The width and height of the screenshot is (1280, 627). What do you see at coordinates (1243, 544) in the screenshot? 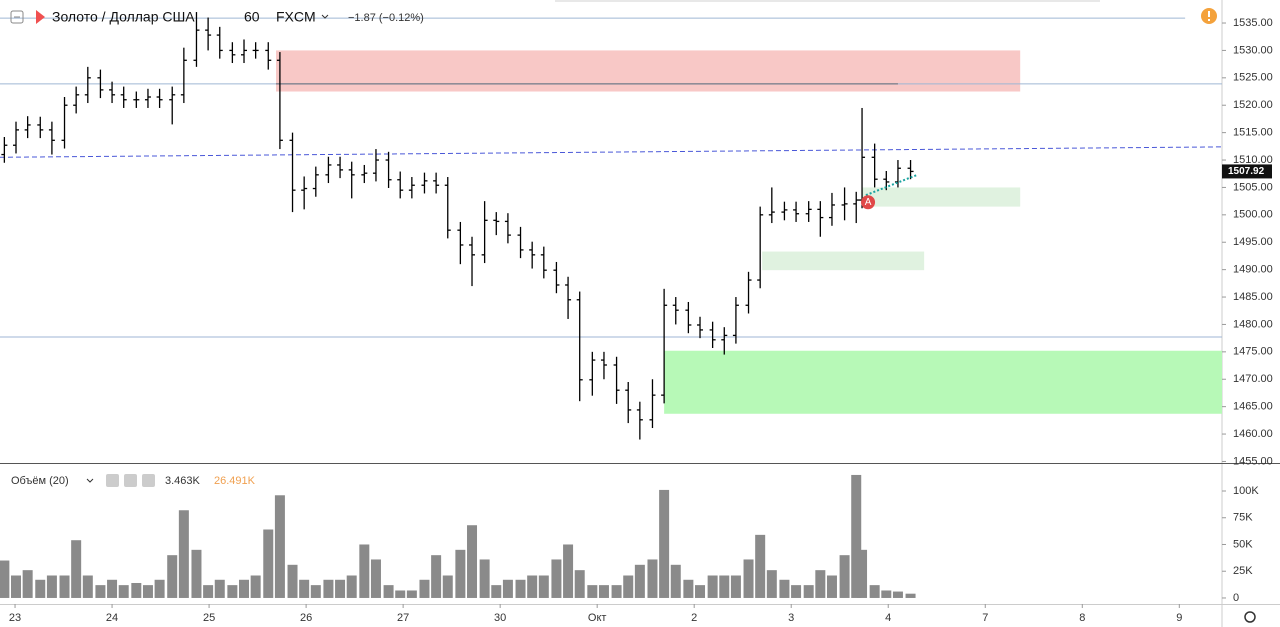
I see `y-tick-label: 50K` at bounding box center [1243, 544].